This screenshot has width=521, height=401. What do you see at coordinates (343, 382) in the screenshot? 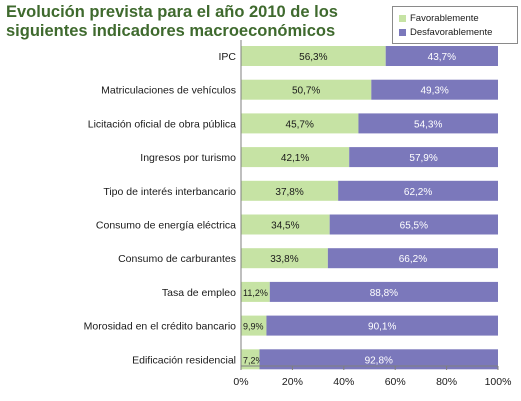
I see `x-tick-label: 40%` at bounding box center [343, 382].